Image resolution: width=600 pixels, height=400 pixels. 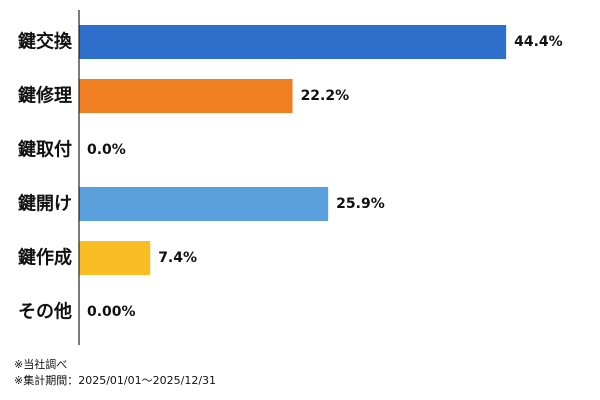 I want to click on footnote-source: ※当社調べ, so click(x=41, y=364).